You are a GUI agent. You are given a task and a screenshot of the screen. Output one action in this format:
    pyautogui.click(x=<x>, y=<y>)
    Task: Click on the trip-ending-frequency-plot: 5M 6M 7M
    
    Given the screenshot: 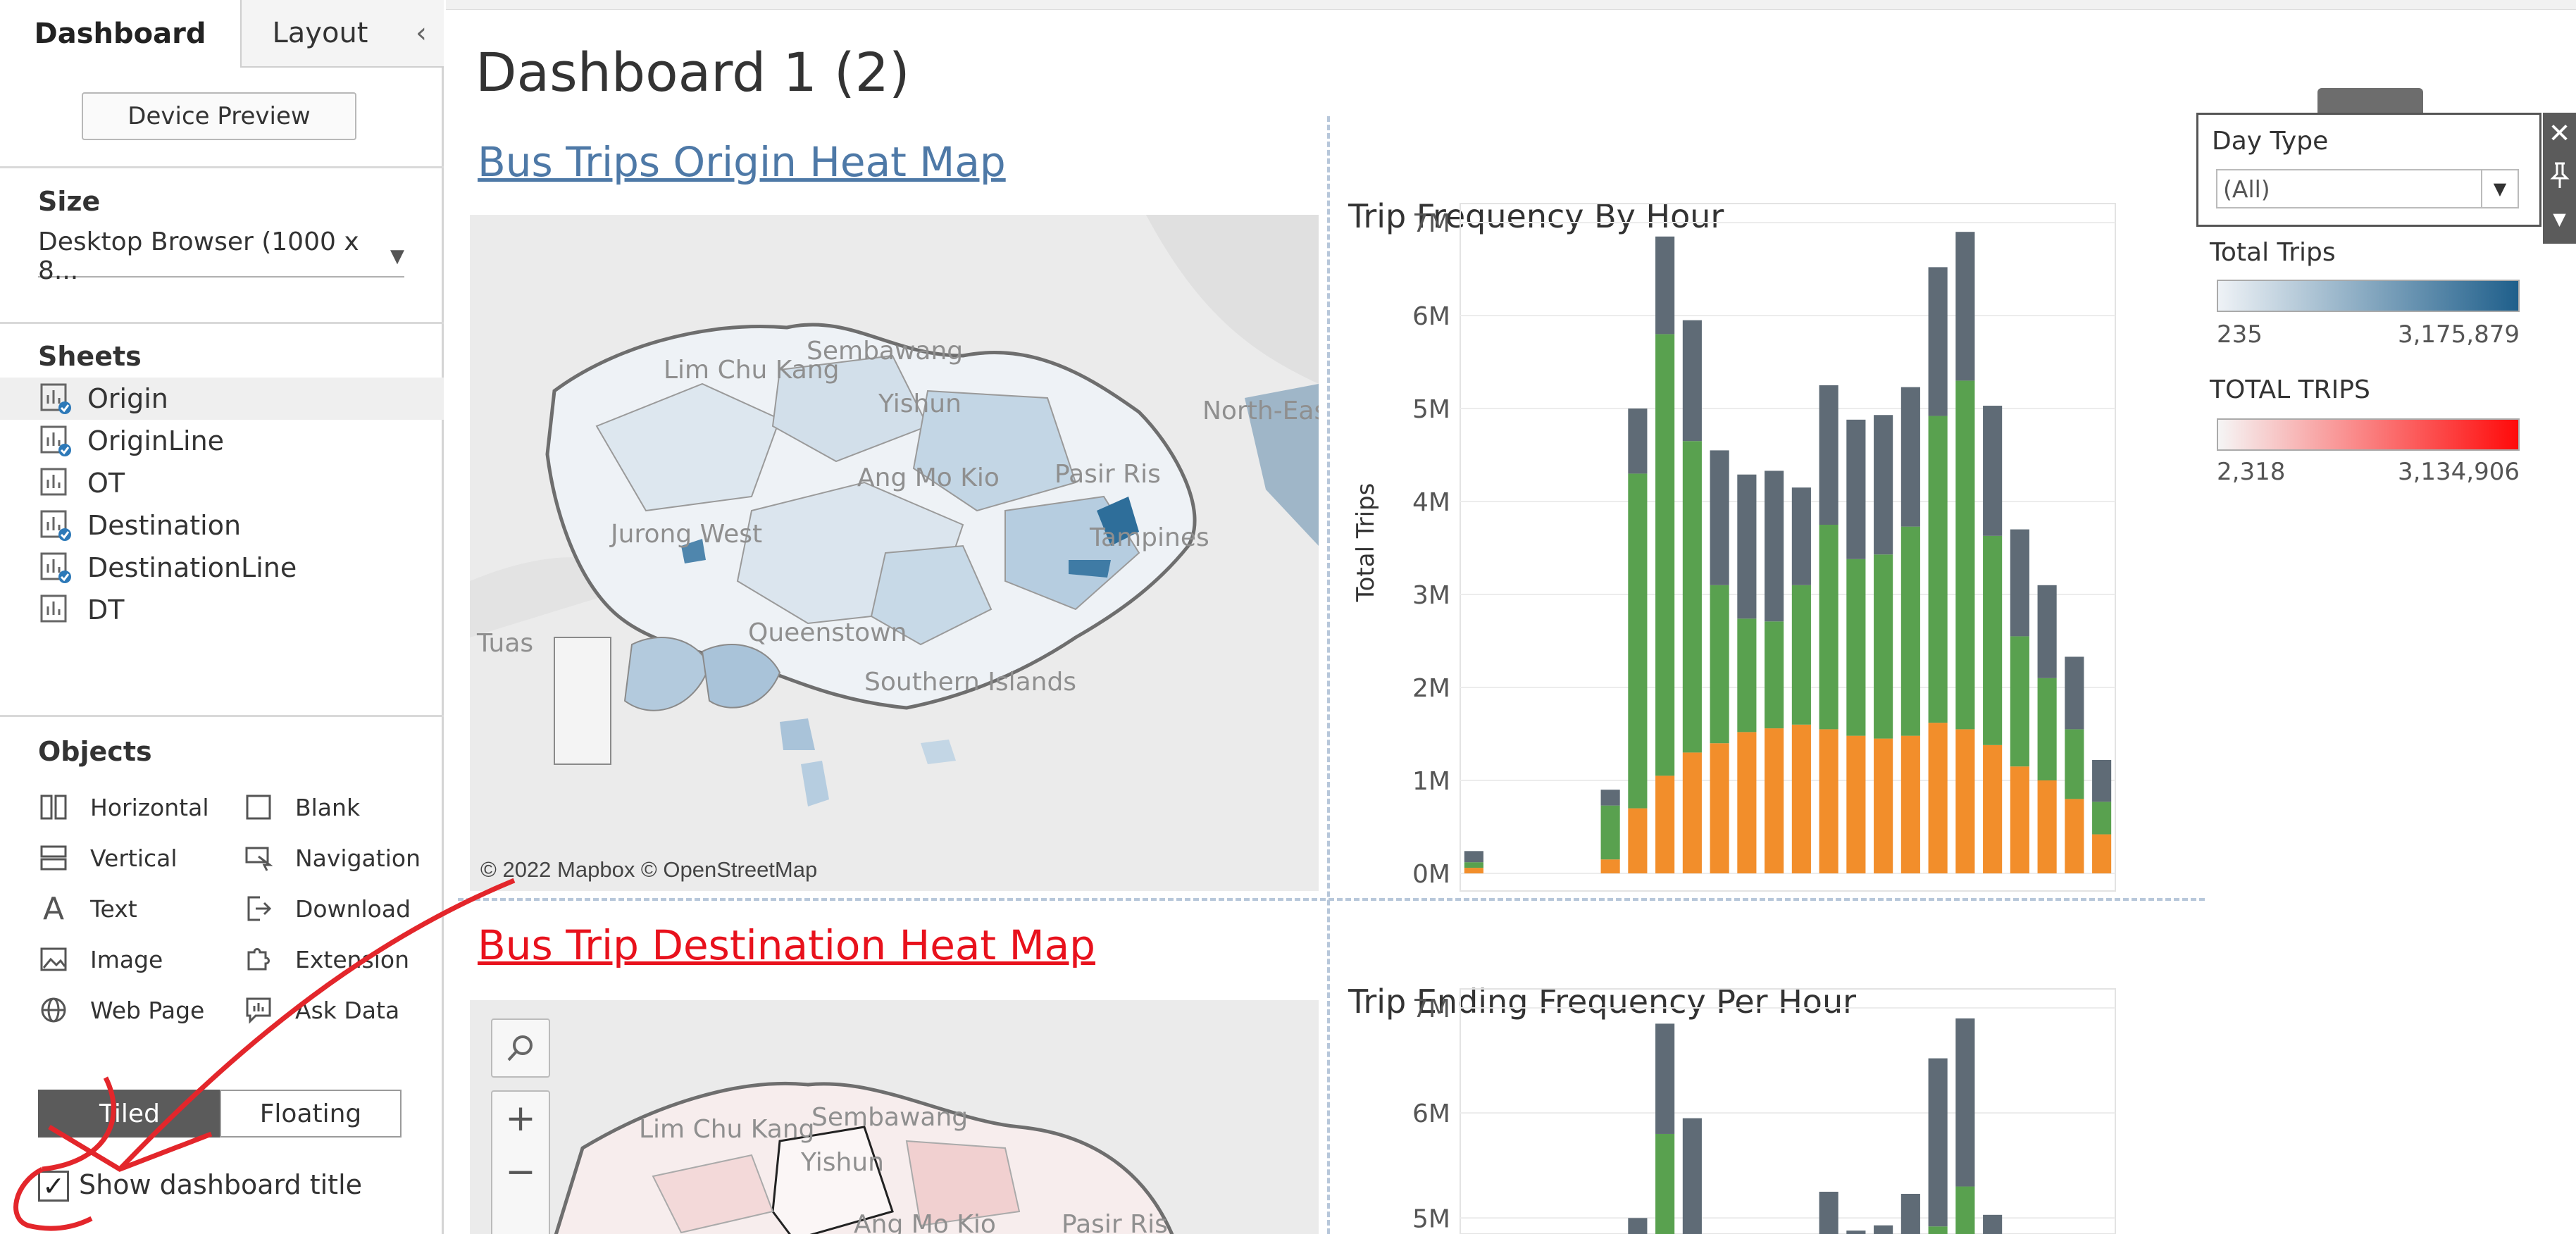 What is the action you would take?
    pyautogui.click(x=1775, y=1108)
    